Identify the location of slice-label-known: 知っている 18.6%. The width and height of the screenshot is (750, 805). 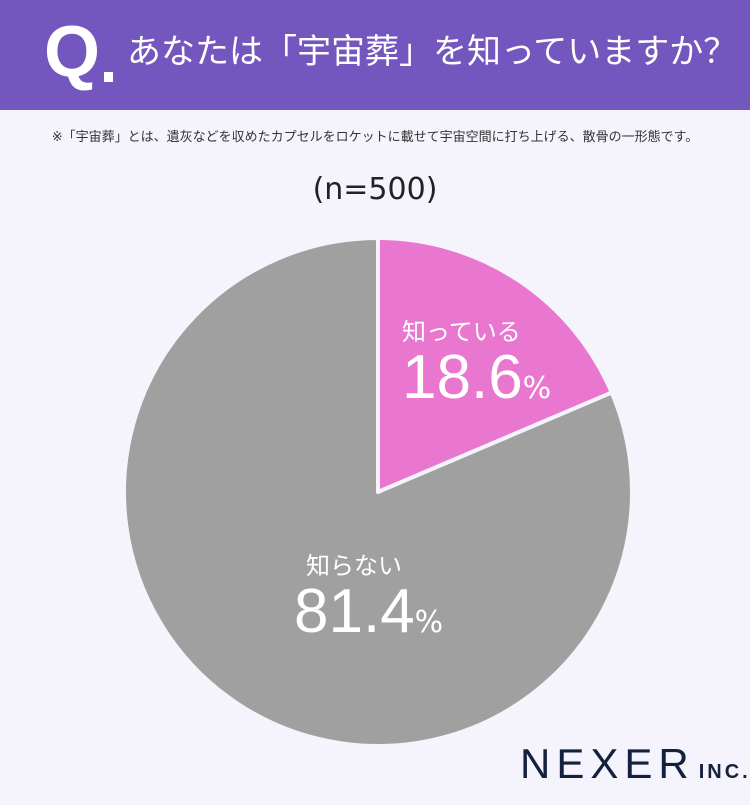
(476, 360).